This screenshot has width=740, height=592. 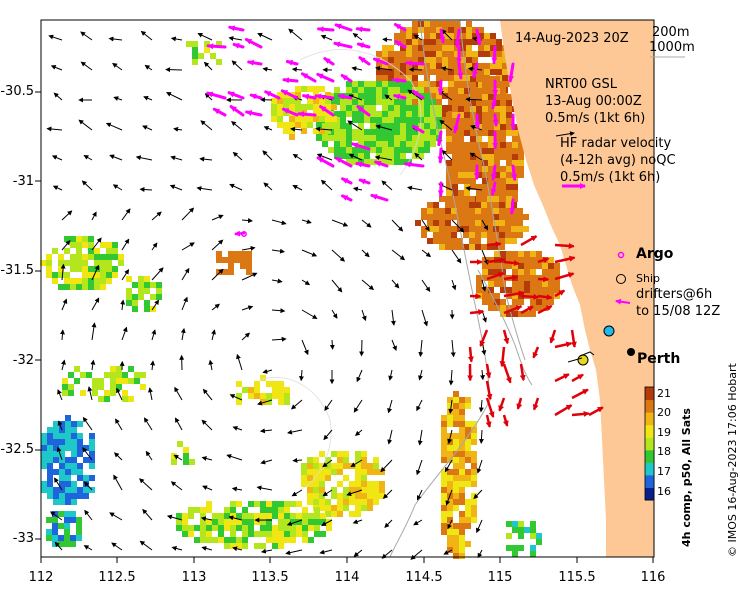 What do you see at coordinates (581, 84) in the screenshot?
I see `model-label-name: NRT00 GSL` at bounding box center [581, 84].